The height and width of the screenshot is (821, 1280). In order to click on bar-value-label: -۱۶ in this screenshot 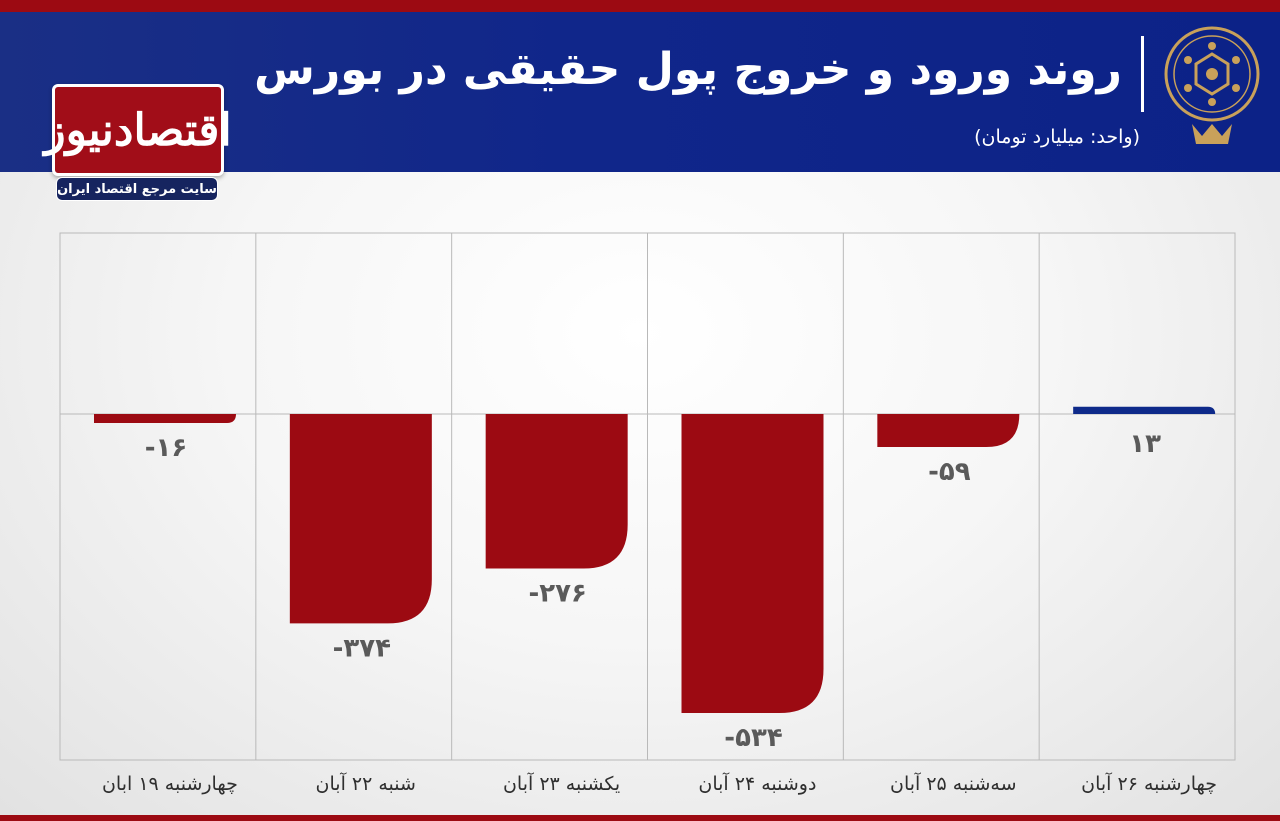, I will do `click(166, 448)`.